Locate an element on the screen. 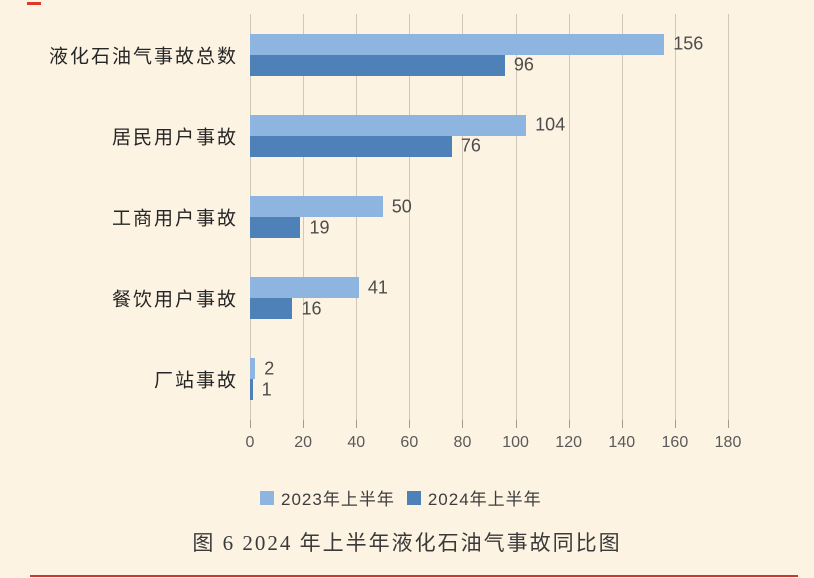 The width and height of the screenshot is (814, 578). bar-2023年上半年-工商用户事故 is located at coordinates (316, 206).